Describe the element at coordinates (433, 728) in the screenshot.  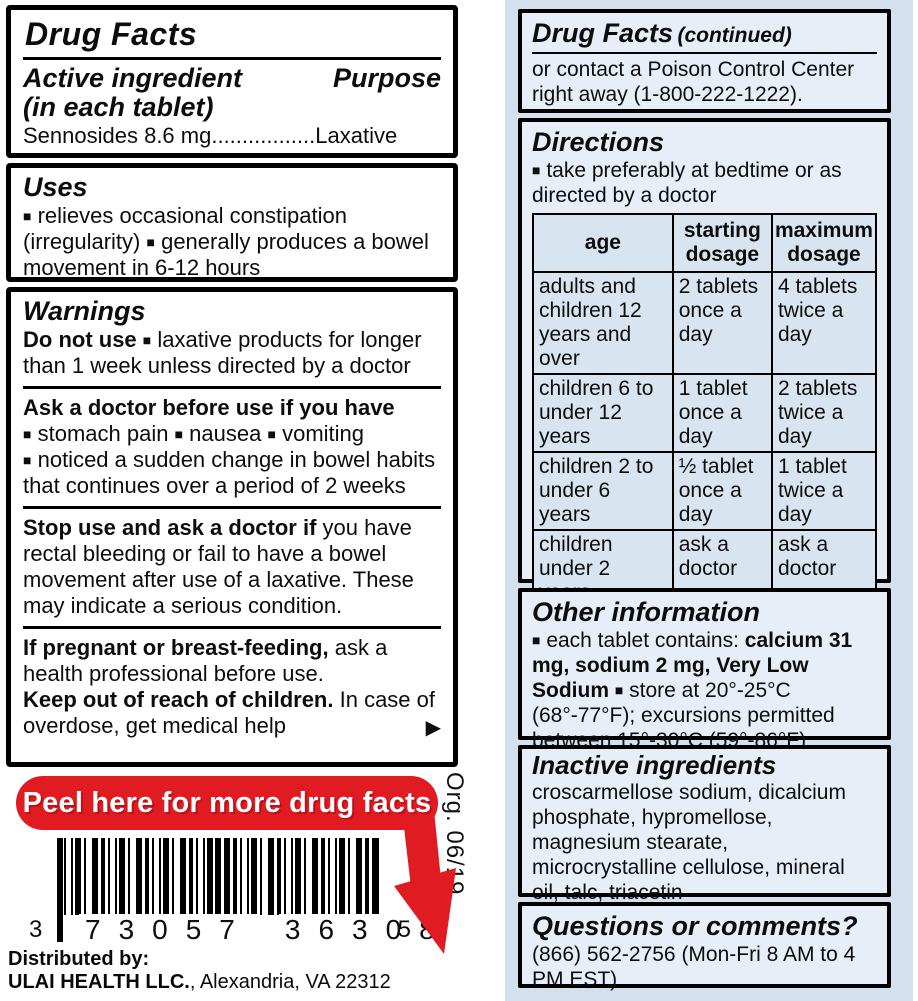
I see `continue-arrow-icon: ▶` at that location.